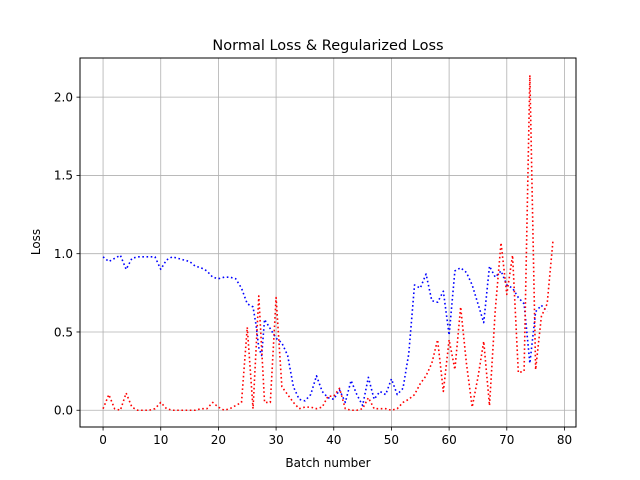 The width and height of the screenshot is (640, 480). Describe the element at coordinates (275, 440) in the screenshot. I see `x-tick-label: 30` at that location.